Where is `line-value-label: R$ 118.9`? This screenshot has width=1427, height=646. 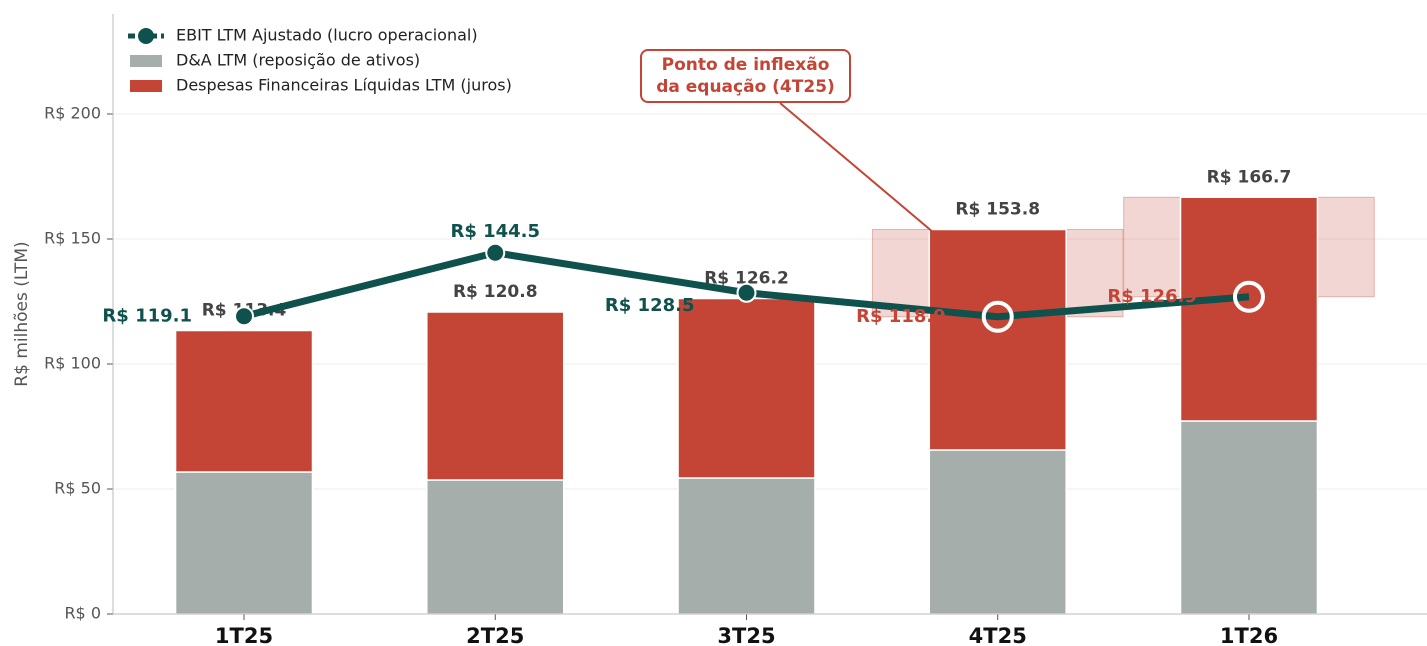 line-value-label: R$ 118.9 is located at coordinates (901, 316).